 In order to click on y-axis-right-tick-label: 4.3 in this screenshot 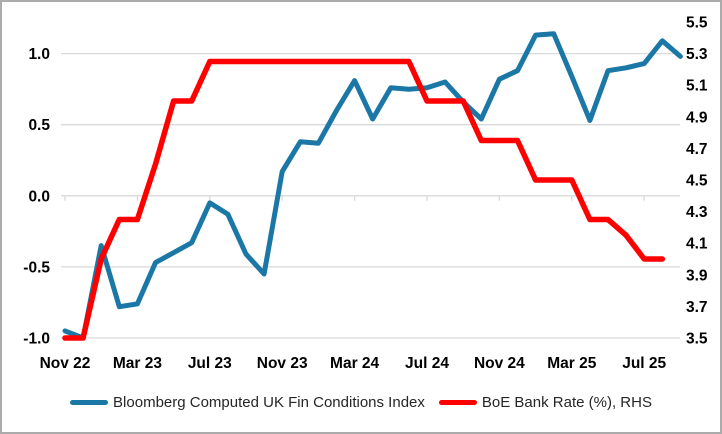, I will do `click(697, 212)`.